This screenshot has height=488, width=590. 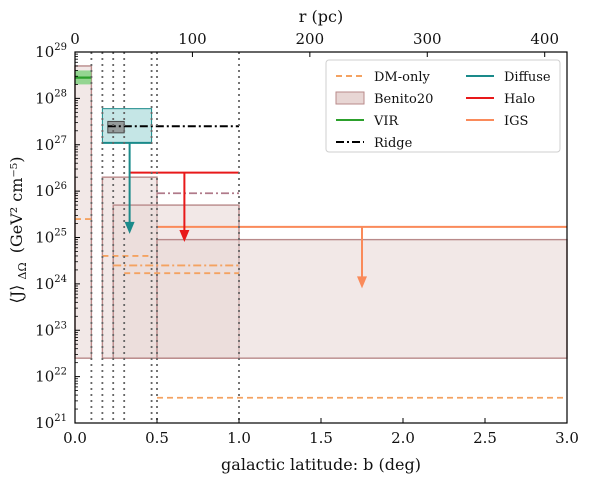 What do you see at coordinates (16, 294) in the screenshot?
I see `y-axis-label-main: ⟨J⟩` at bounding box center [16, 294].